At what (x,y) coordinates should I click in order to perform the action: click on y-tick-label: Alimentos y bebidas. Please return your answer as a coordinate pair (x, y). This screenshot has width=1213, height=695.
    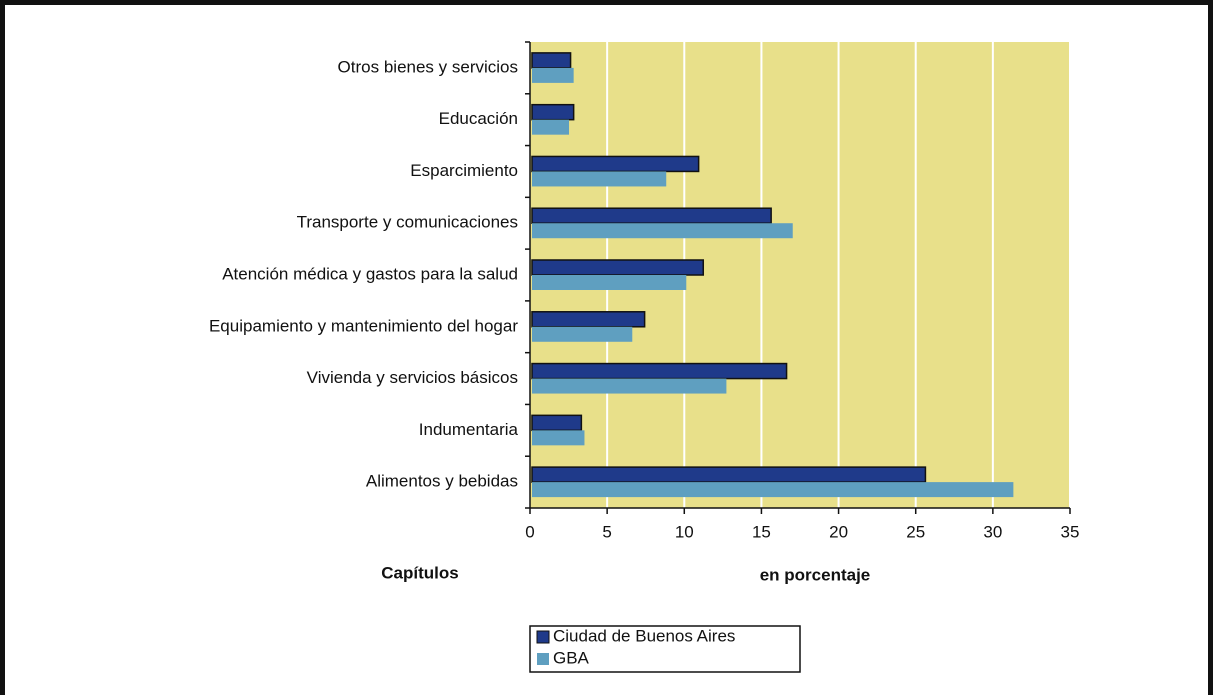
    Looking at the image, I should click on (442, 481).